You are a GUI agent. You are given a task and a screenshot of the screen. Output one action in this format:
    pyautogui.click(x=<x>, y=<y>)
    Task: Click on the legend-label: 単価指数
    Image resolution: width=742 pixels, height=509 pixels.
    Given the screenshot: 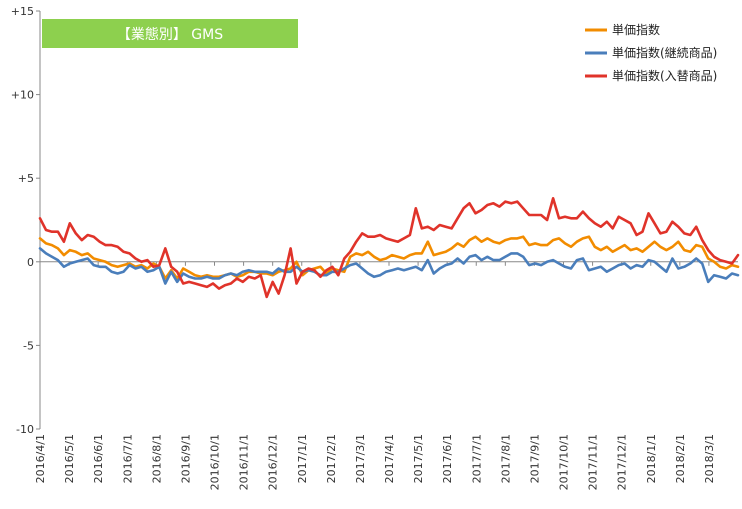 What is the action you would take?
    pyautogui.click(x=636, y=29)
    